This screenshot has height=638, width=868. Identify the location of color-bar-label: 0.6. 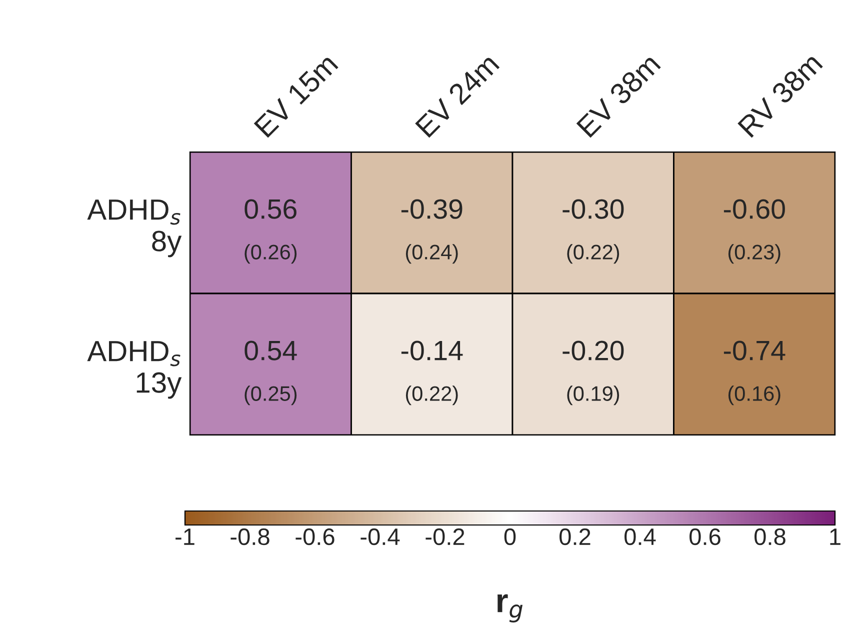
(705, 537).